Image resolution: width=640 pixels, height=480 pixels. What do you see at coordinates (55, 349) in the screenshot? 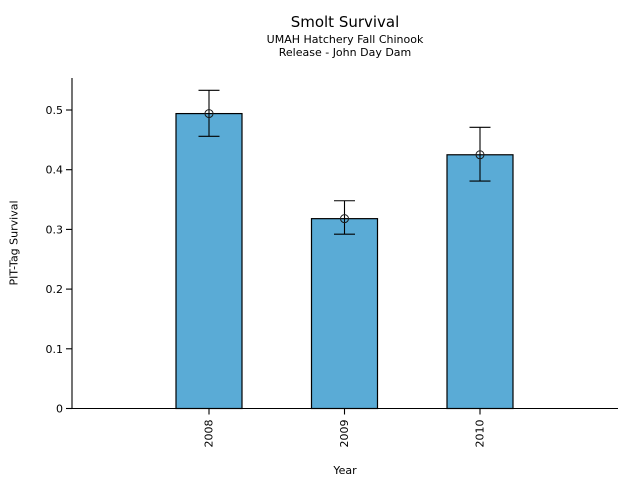
I see `y-tick-label: 0.1` at bounding box center [55, 349].